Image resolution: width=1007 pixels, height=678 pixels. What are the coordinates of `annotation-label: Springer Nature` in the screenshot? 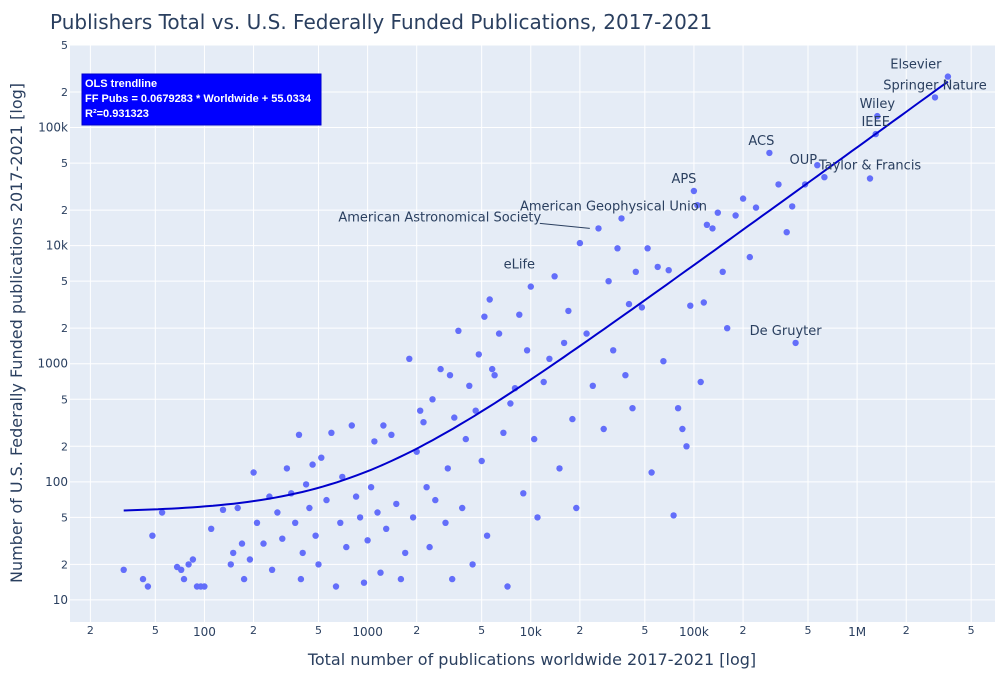 It's located at (935, 85).